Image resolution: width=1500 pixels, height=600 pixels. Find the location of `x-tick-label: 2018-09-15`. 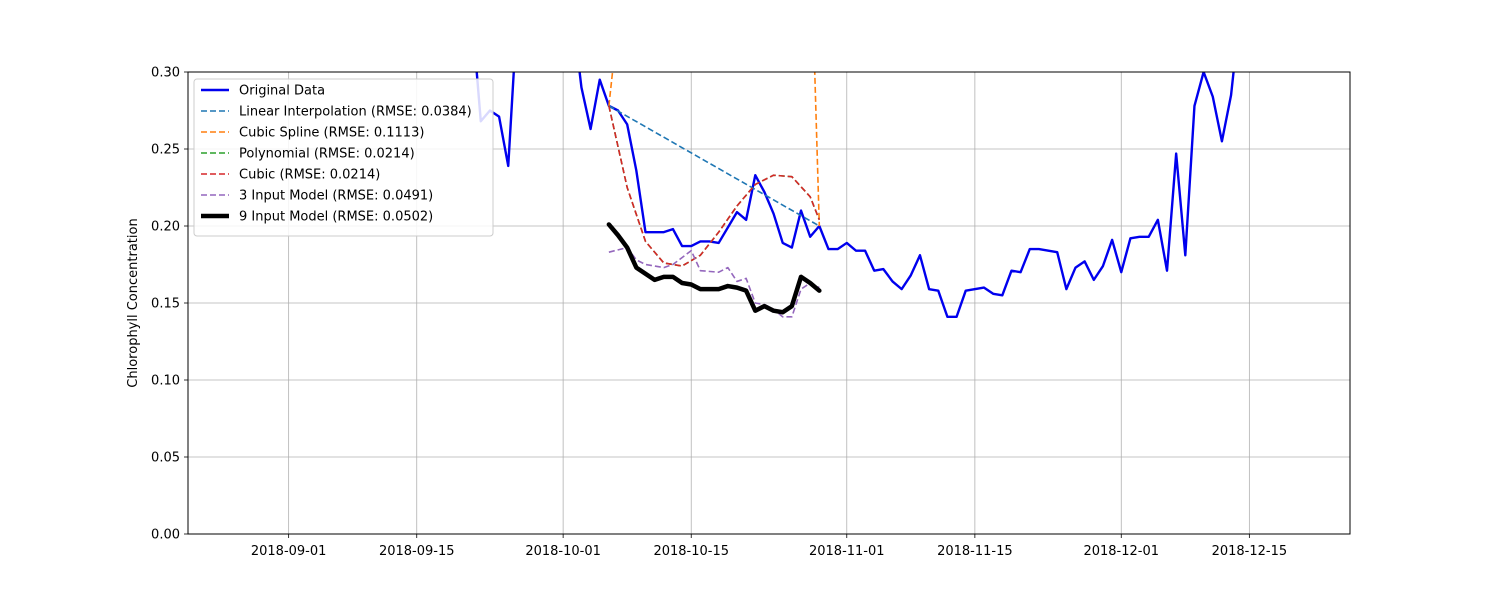

x-tick-label: 2018-09-15 is located at coordinates (417, 551).